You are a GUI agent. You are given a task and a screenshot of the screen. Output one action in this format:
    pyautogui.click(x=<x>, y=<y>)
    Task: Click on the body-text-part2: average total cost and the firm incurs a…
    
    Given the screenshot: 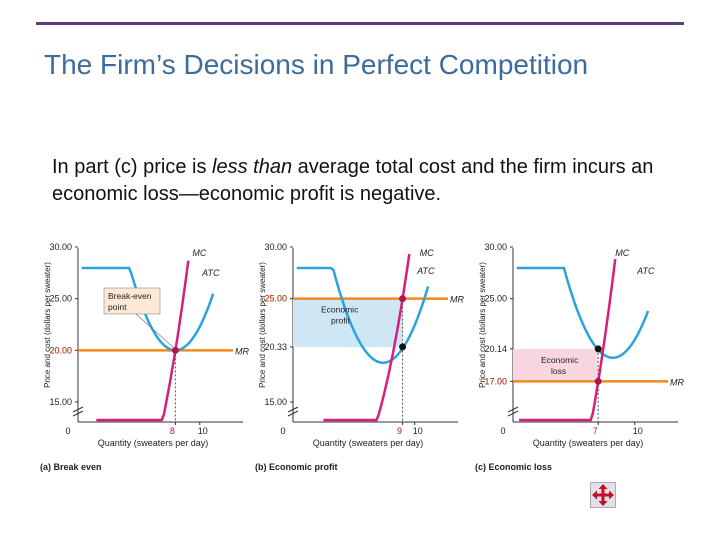 What is the action you would take?
    pyautogui.click(x=353, y=180)
    